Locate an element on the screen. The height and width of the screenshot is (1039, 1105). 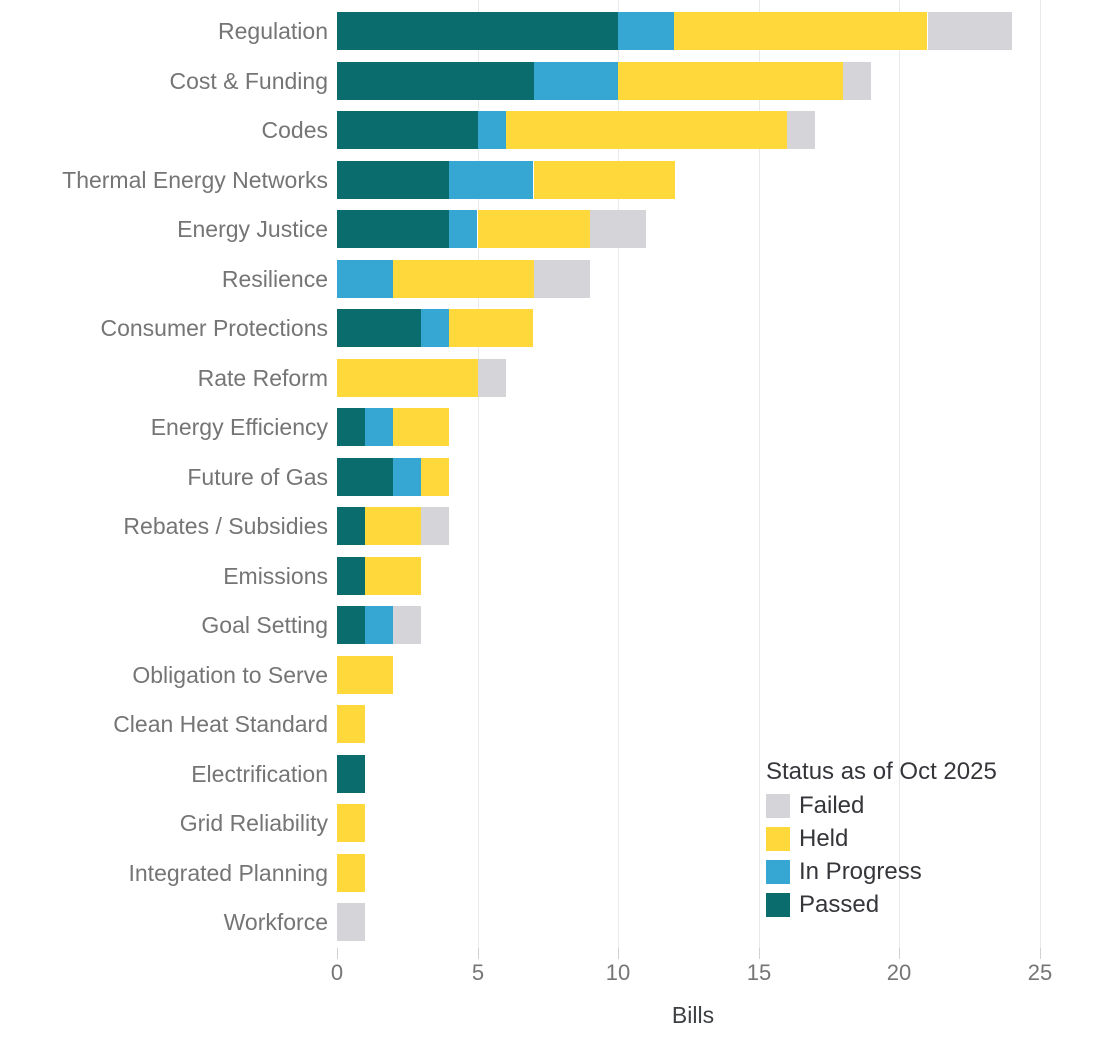
x-tick-label: 20 is located at coordinates (899, 972).